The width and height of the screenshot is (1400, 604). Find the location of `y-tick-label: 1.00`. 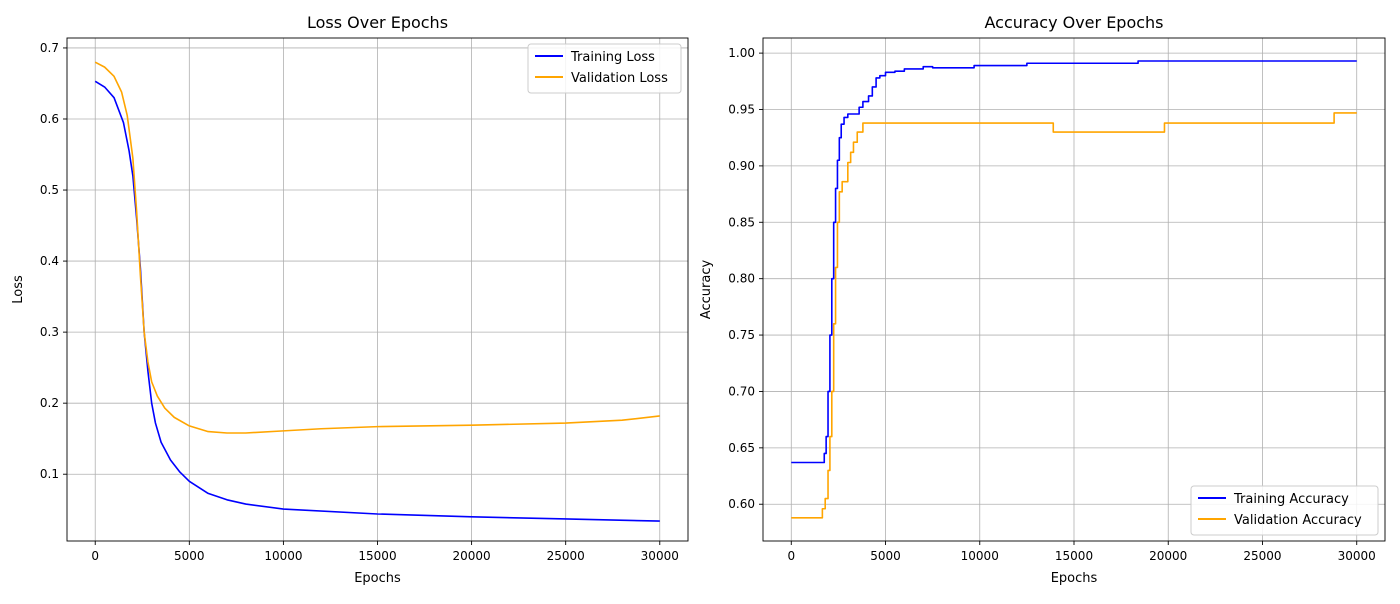

y-tick-label: 1.00 is located at coordinates (741, 53).